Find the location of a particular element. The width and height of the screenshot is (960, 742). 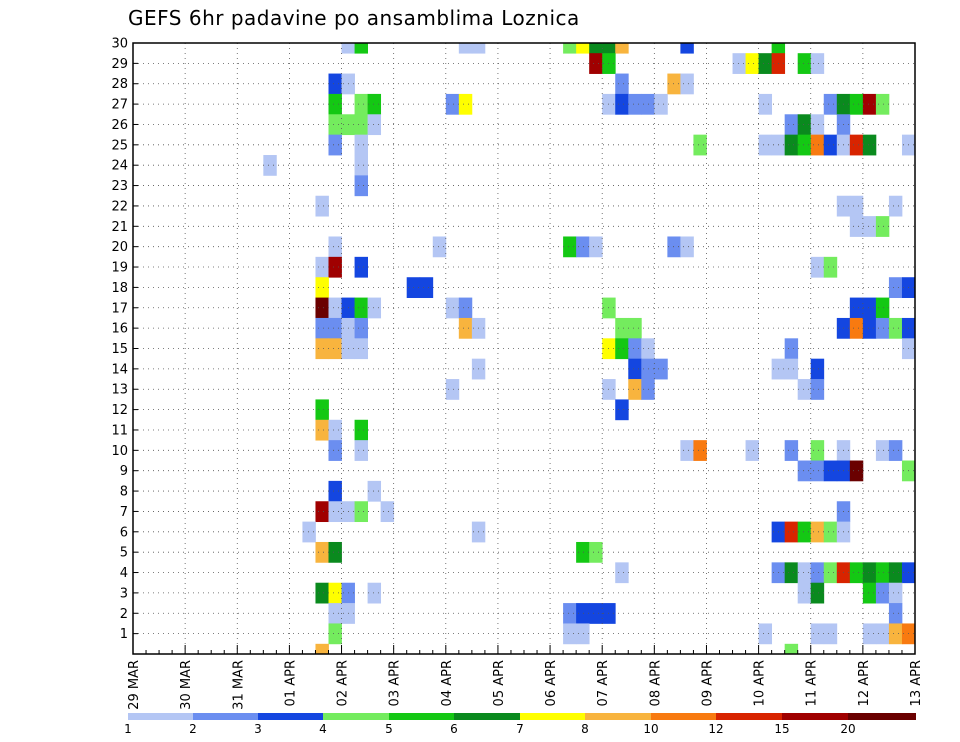

x-tick-label: 01 APR is located at coordinates (290, 683).